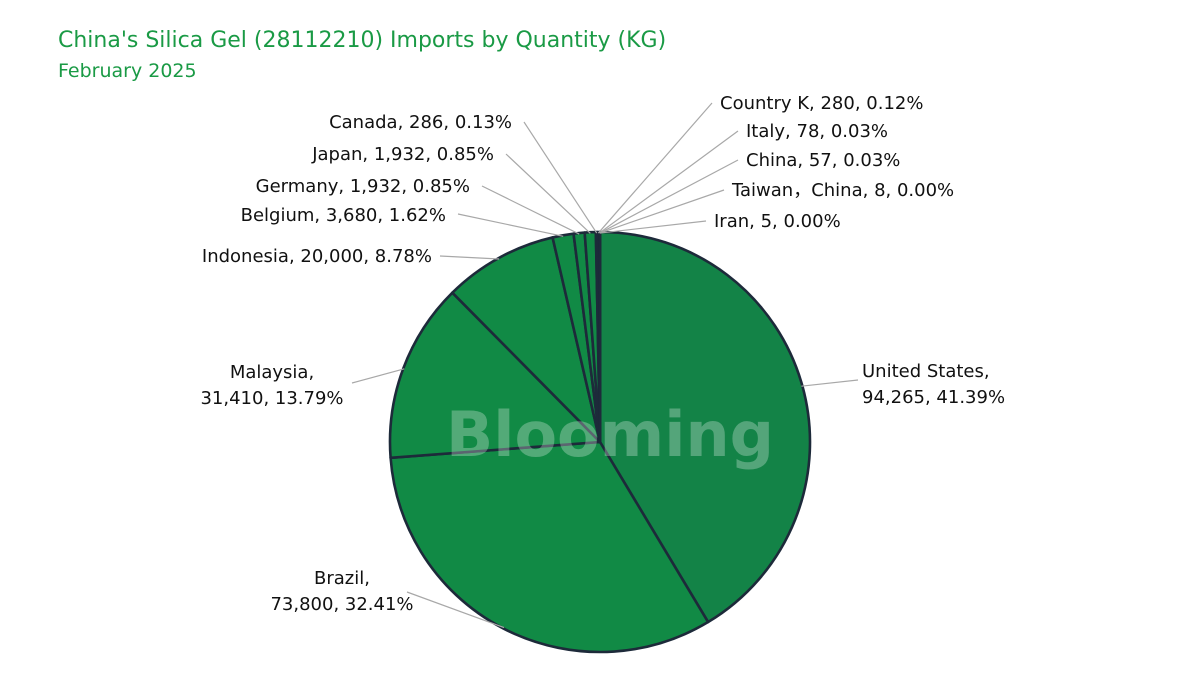 This screenshot has width=1200, height=675. I want to click on leader-line-canada, so click(560, 177).